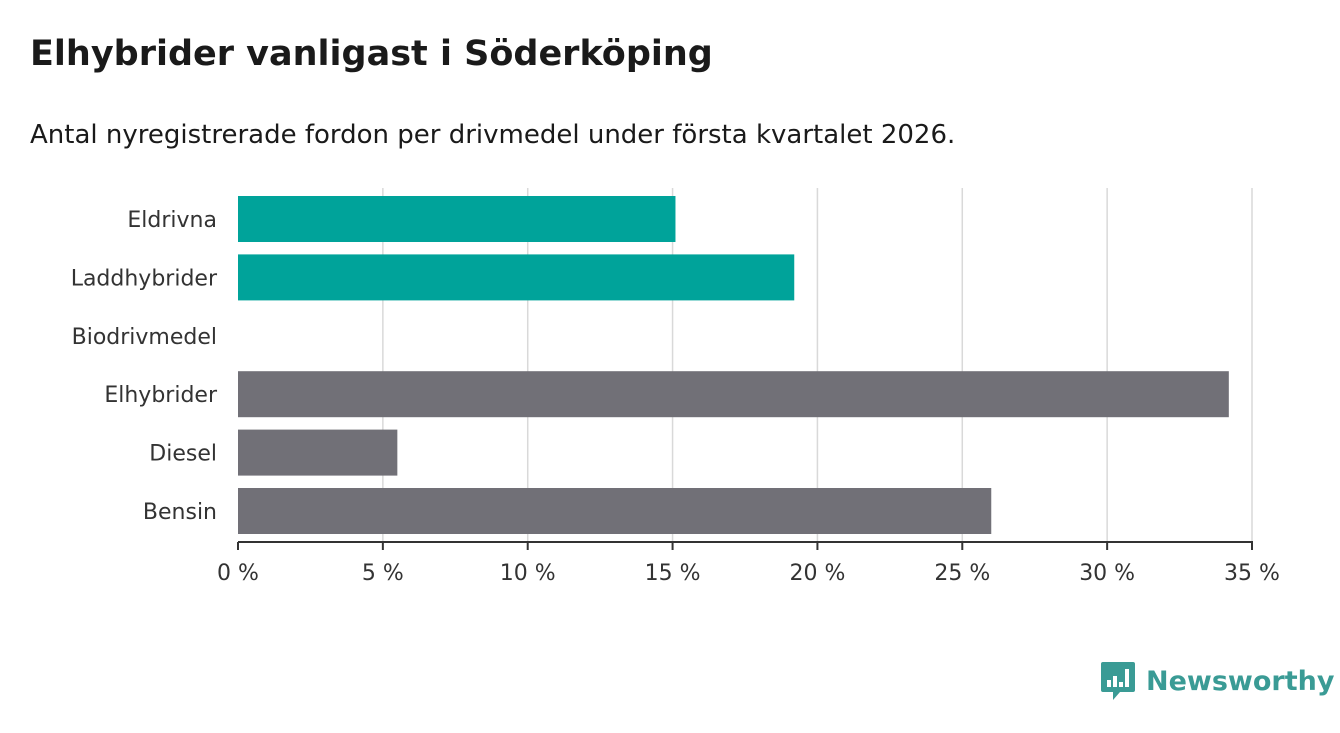 This screenshot has height=733, width=1340. I want to click on category-label: Diesel, so click(183, 454).